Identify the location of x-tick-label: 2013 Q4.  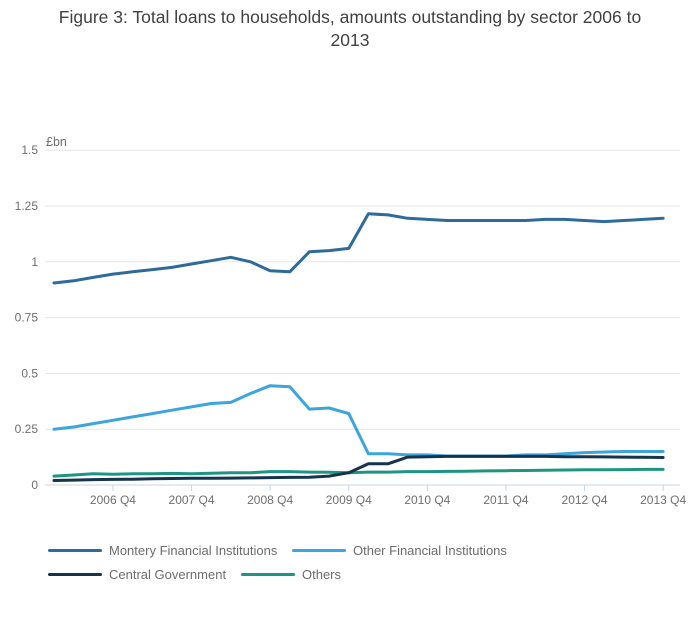
(663, 500).